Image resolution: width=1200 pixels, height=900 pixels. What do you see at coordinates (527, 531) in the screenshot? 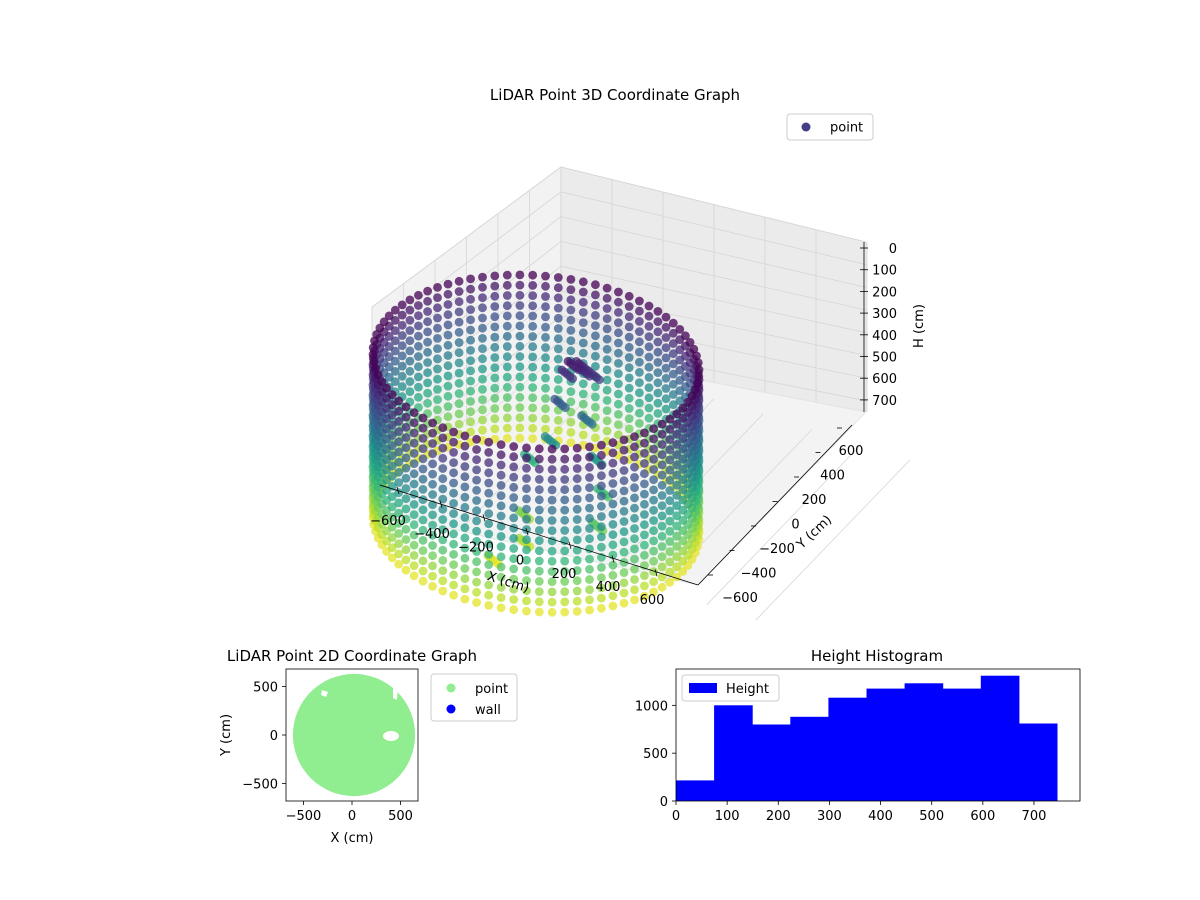
I see `x-tick-mark` at bounding box center [527, 531].